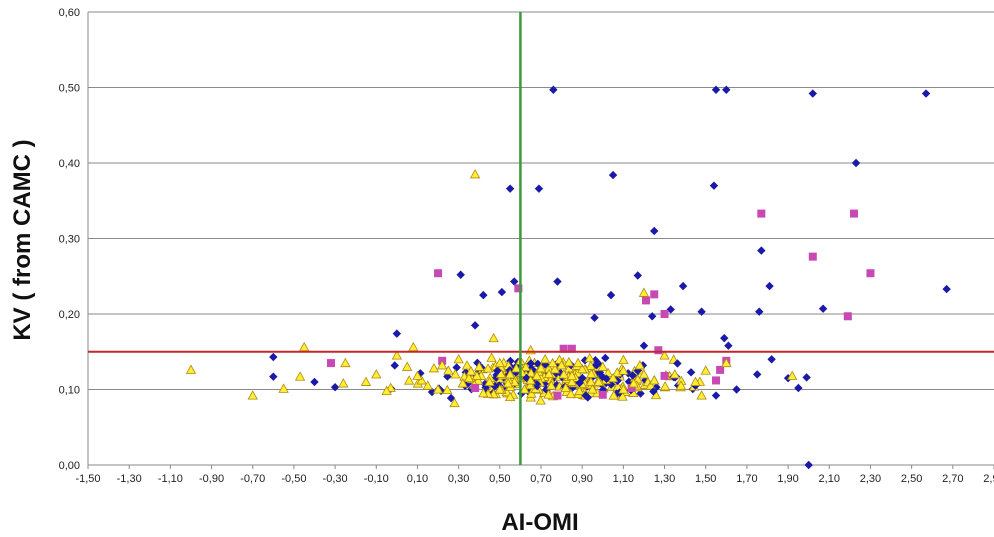 This screenshot has width=994, height=537. Describe the element at coordinates (69, 13) in the screenshot. I see `y-tick-label: 0,60` at that location.